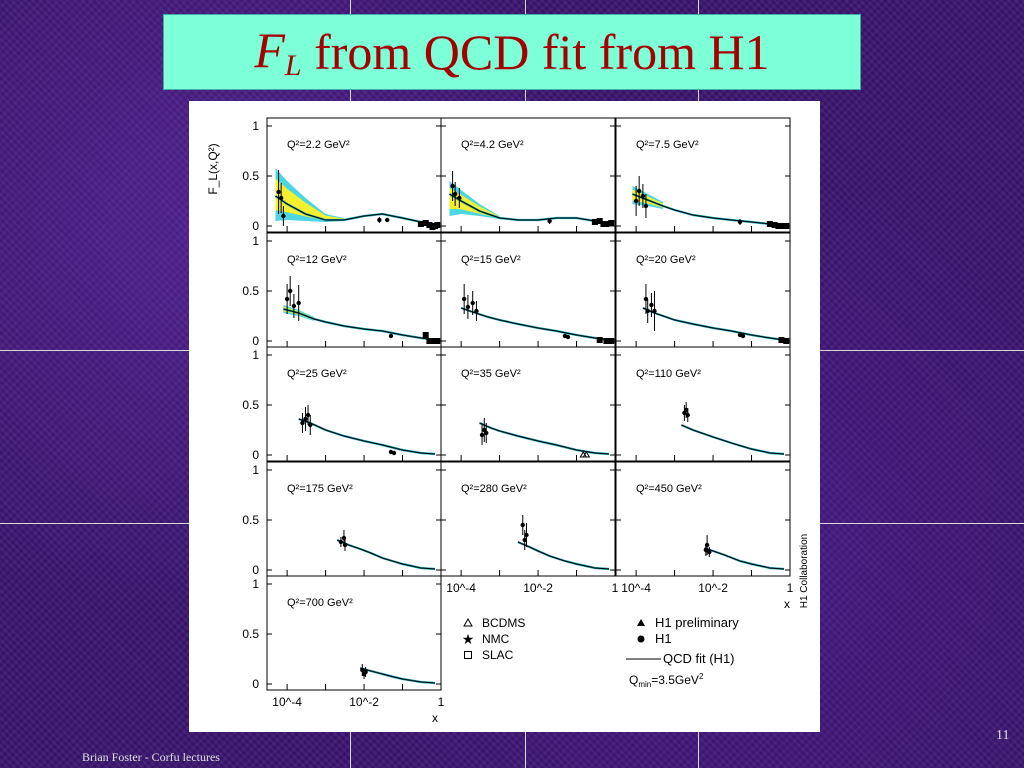  Describe the element at coordinates (317, 260) in the screenshot. I see `panel-label: Q²=12 GeV²` at that location.